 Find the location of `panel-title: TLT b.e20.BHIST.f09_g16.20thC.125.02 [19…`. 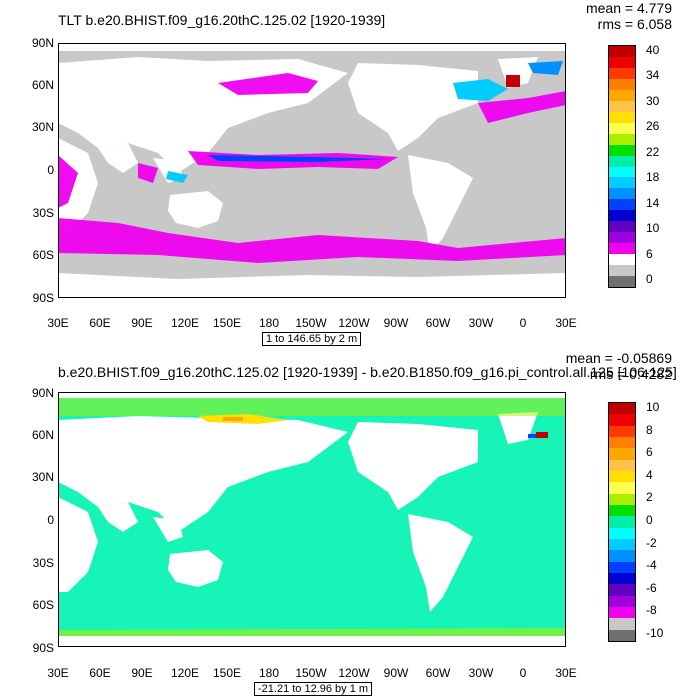

panel-title: TLT b.e20.BHIST.f09_g16.20thC.125.02 [19… is located at coordinates (222, 20).